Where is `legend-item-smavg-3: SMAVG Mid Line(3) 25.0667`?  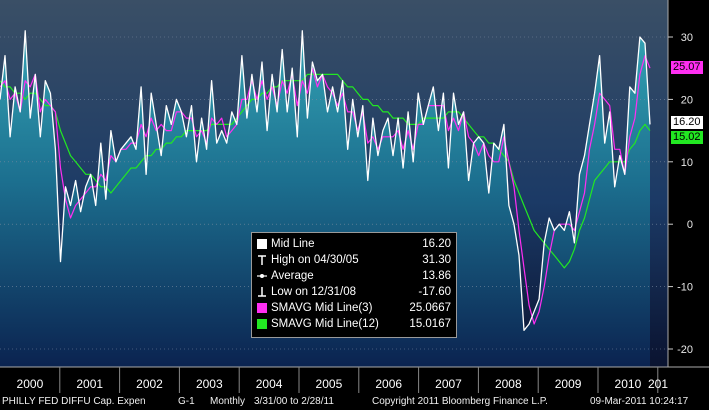
legend-item-smavg-3: SMAVG Mid Line(3) 25.0667 is located at coordinates (355, 308).